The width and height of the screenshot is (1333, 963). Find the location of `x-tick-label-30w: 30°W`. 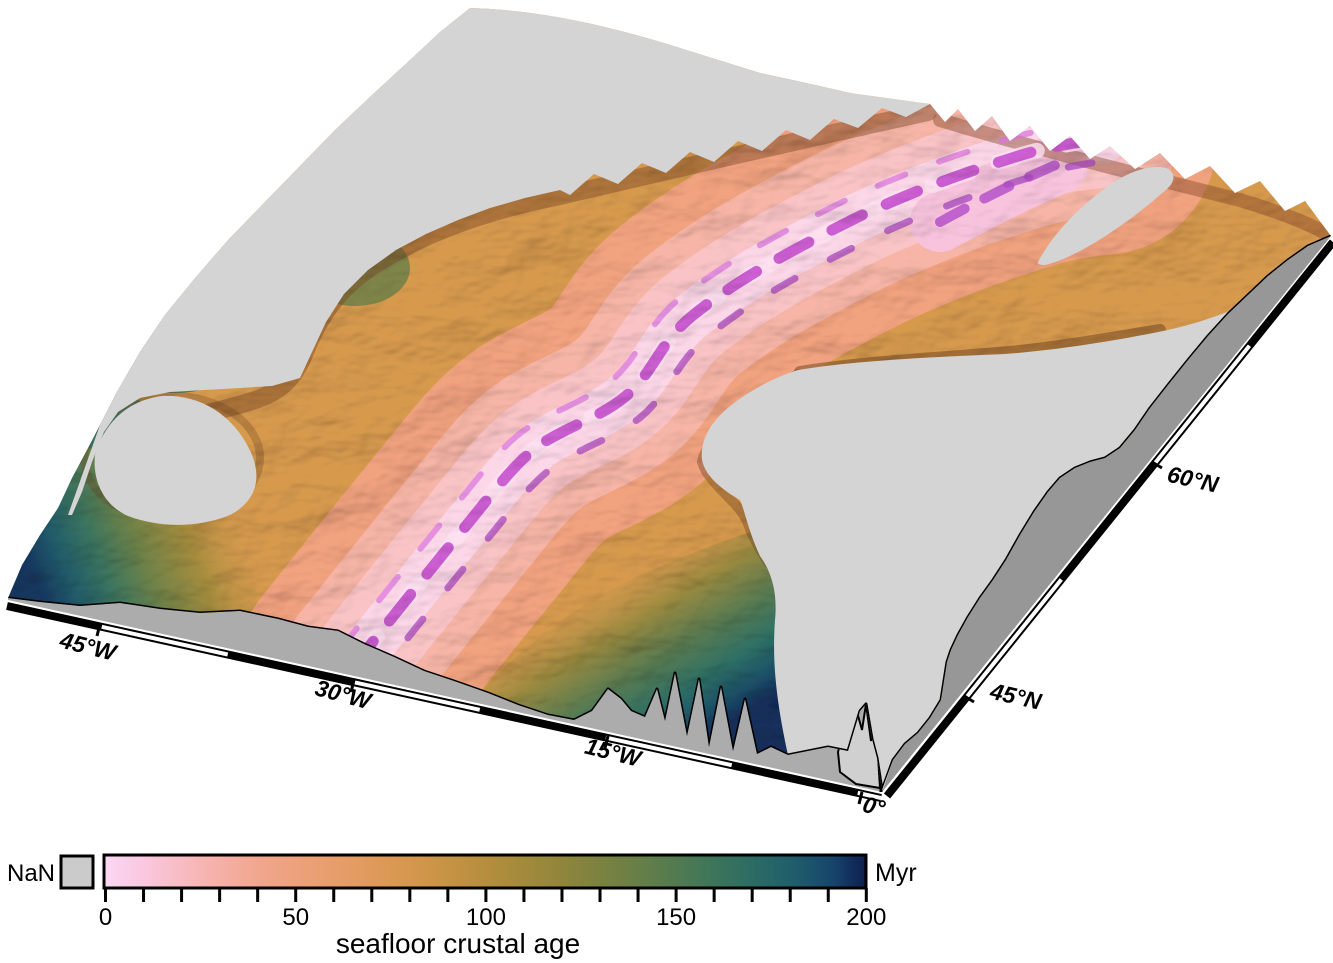

x-tick-label-30w: 30°W is located at coordinates (344, 694).